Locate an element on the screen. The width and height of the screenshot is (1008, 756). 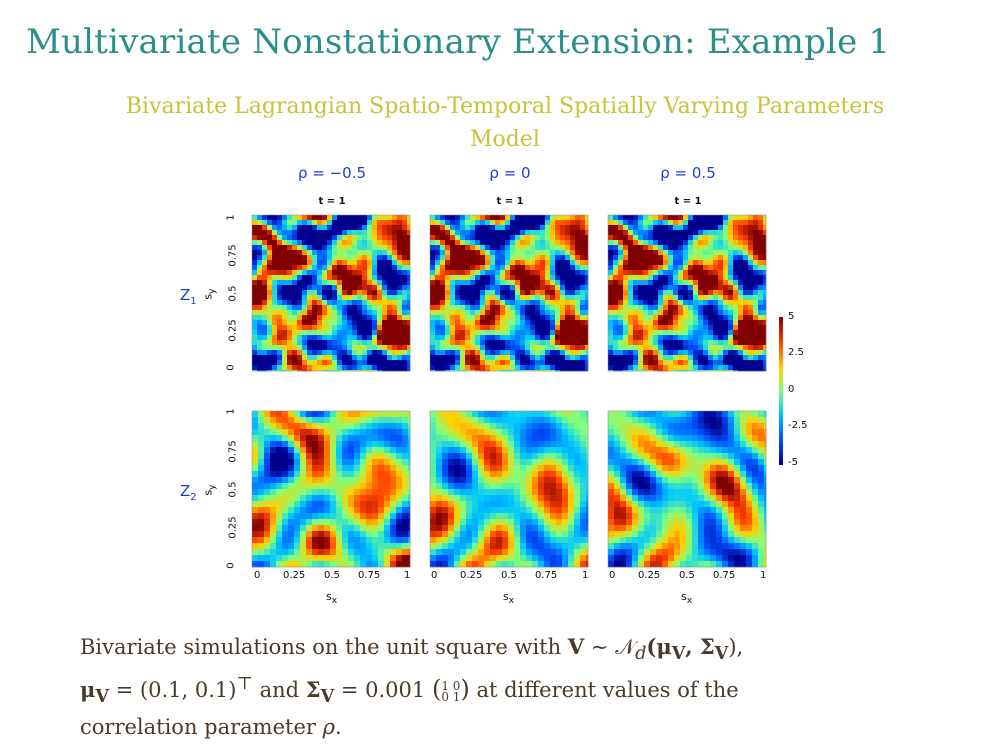
x-axis-label-col3: sx is located at coordinates (687, 598).